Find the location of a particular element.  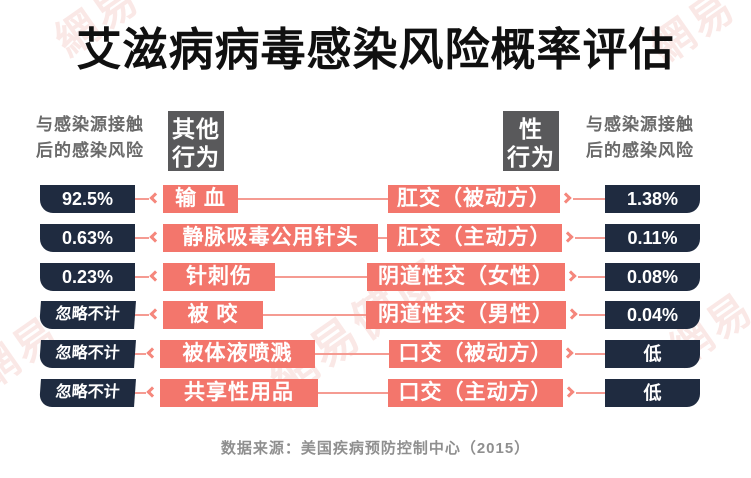

behavior-label-box: 静脉吸毒公用针头 is located at coordinates (270, 238).